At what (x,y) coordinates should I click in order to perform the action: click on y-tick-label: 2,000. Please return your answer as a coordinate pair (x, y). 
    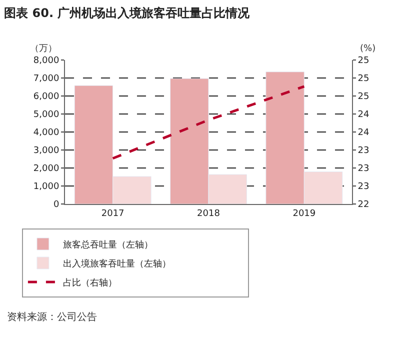
    Looking at the image, I should click on (46, 169).